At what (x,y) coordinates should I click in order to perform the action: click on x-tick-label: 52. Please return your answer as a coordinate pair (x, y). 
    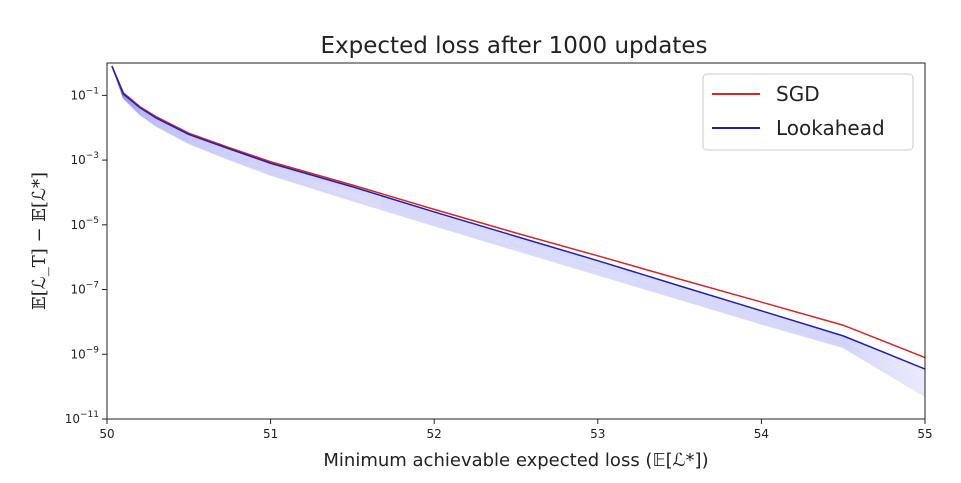
    Looking at the image, I should click on (434, 434).